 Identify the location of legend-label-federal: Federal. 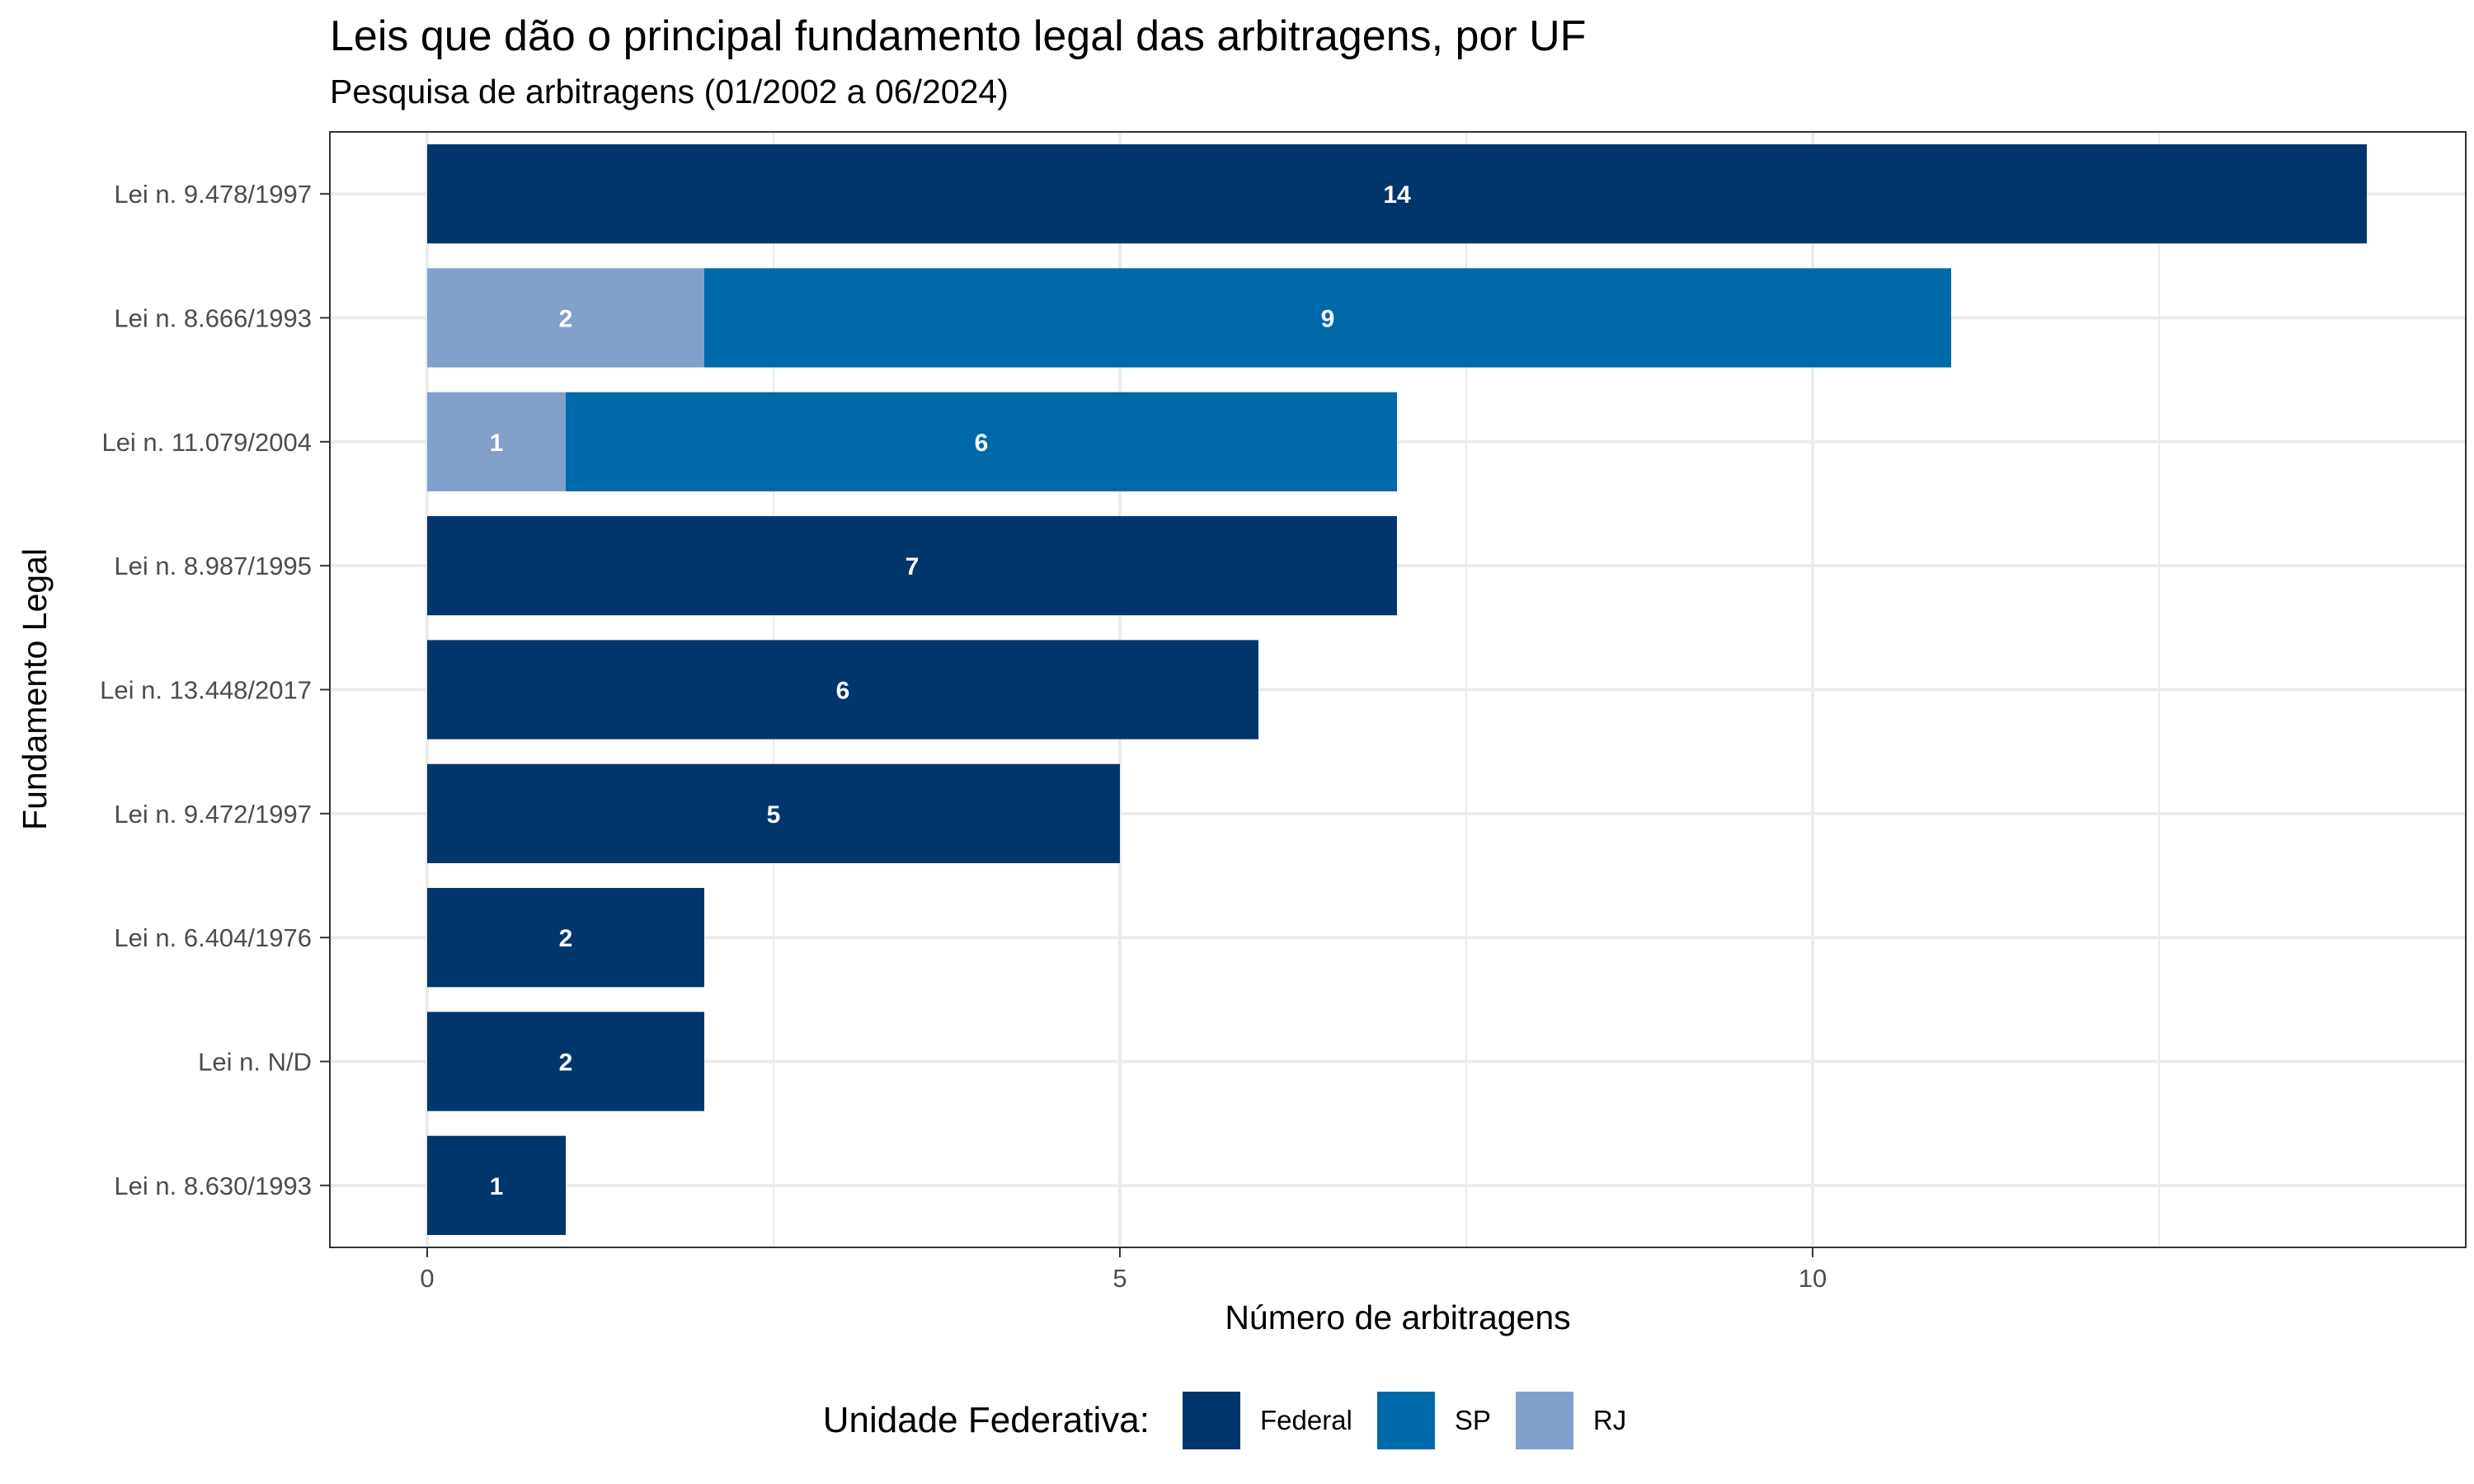
(1305, 1420).